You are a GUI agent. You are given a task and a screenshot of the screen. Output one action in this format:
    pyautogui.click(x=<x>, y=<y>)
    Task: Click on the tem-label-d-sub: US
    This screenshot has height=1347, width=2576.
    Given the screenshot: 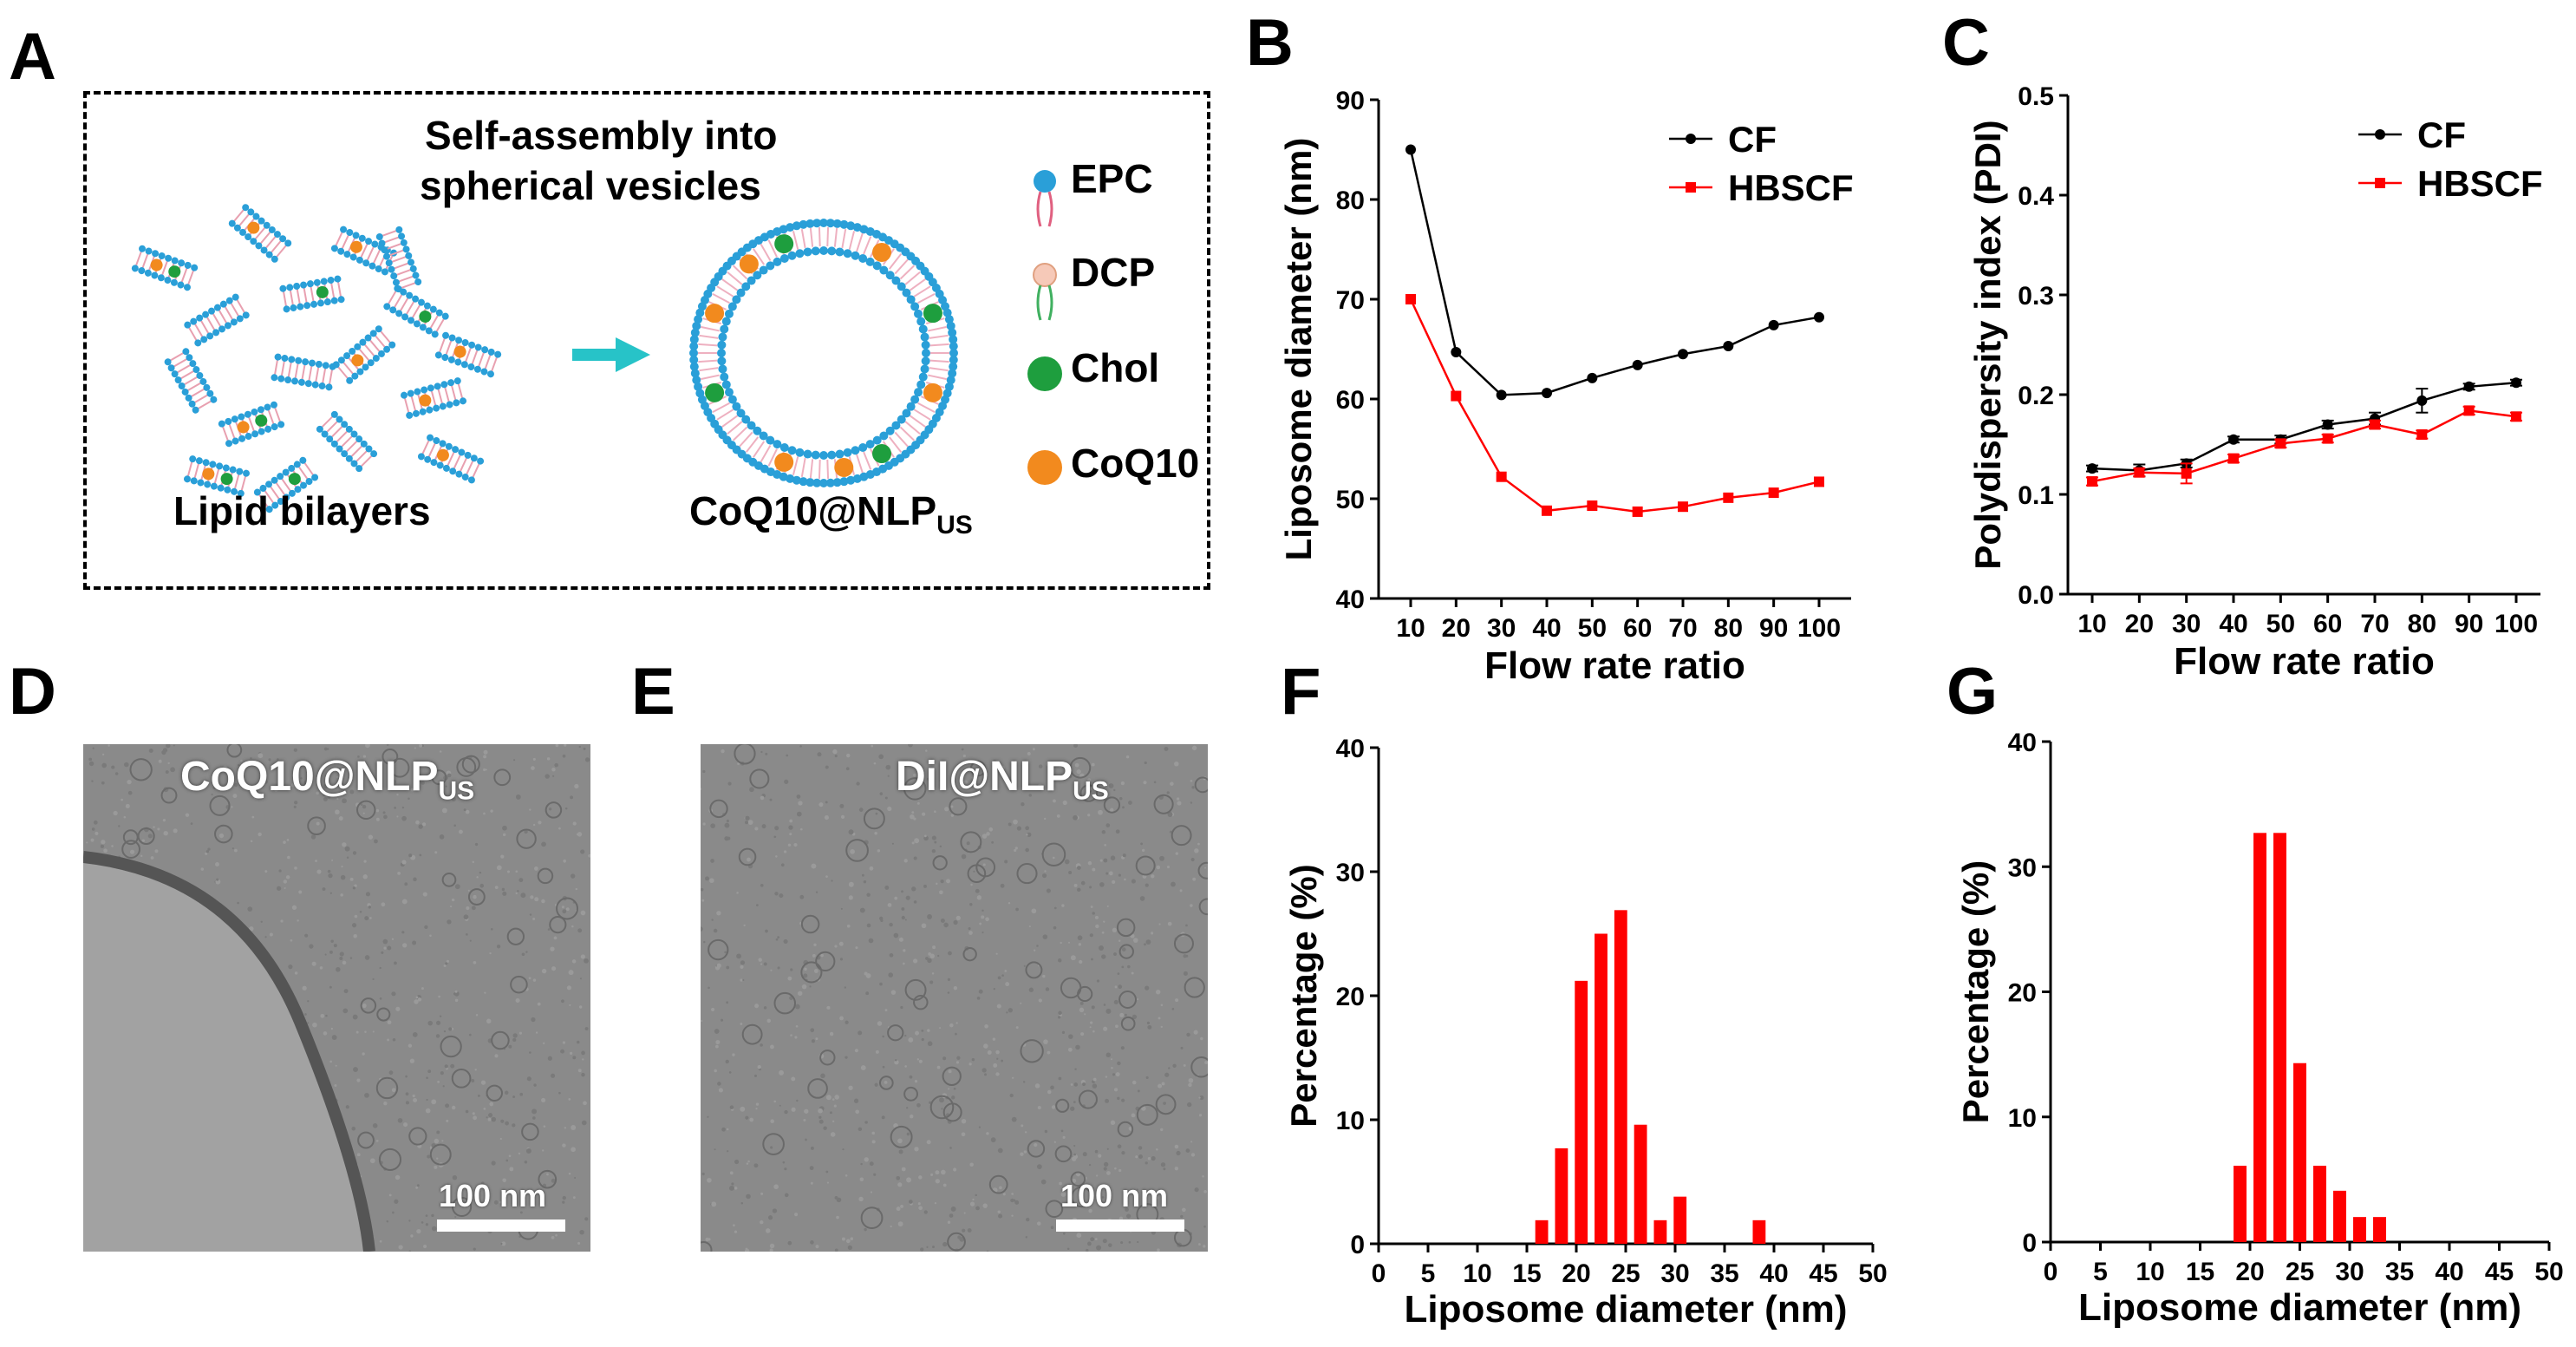 What is the action you would take?
    pyautogui.click(x=456, y=791)
    